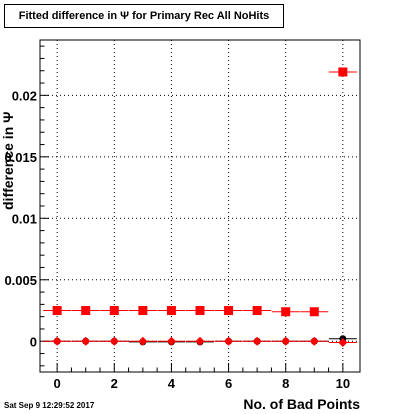  What do you see at coordinates (343, 383) in the screenshot?
I see `x-tick-label: 10` at bounding box center [343, 383].